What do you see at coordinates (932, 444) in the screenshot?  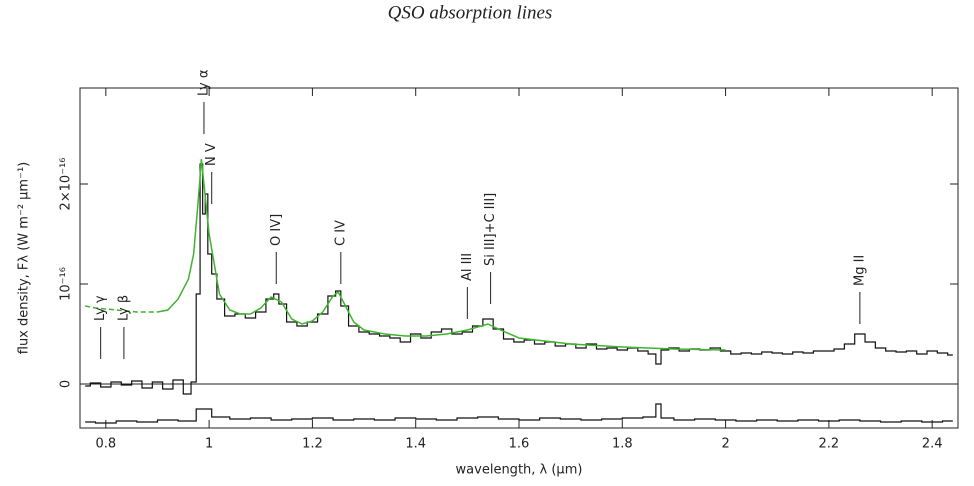 I see `x-tick-label: 2.4` at bounding box center [932, 444].